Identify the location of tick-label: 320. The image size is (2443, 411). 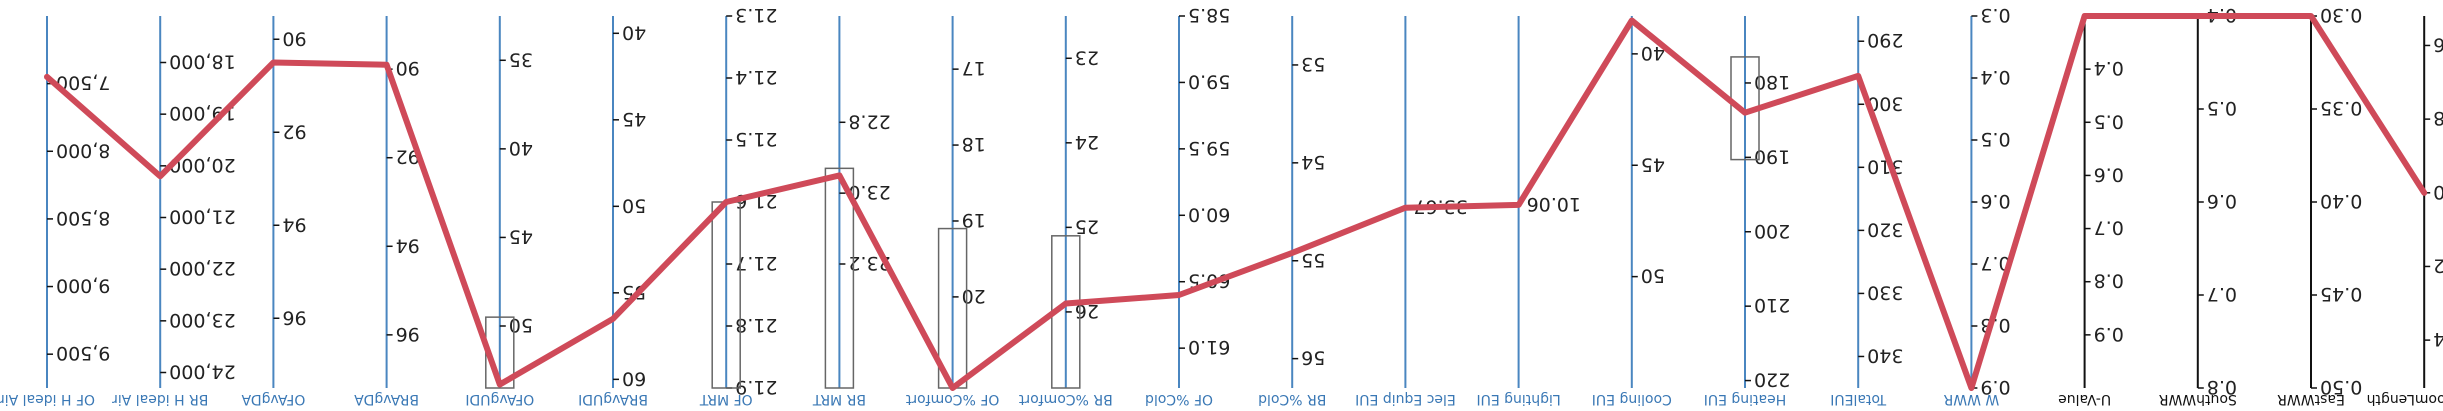
(1885, 229).